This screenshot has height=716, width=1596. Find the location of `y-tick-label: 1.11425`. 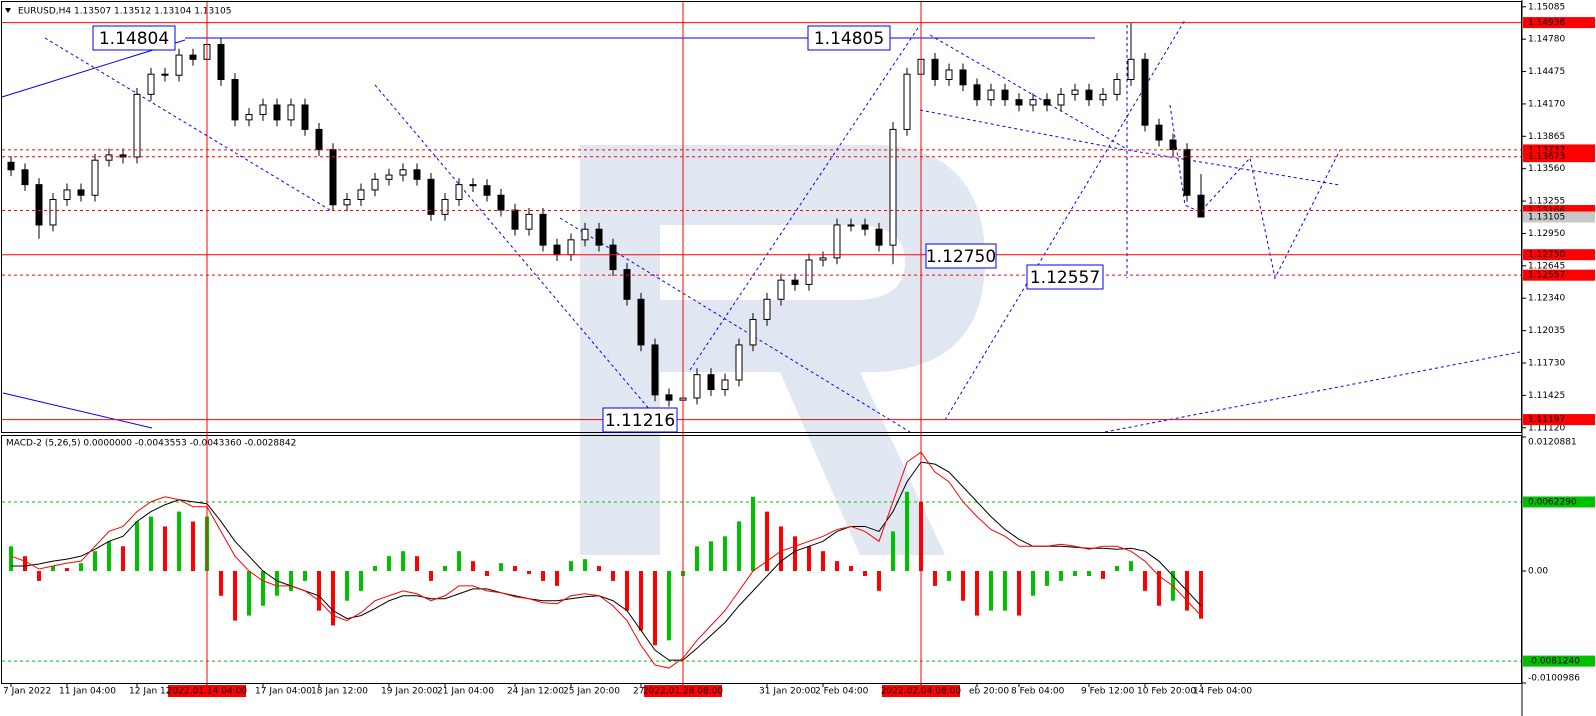

y-tick-label: 1.11425 is located at coordinates (1546, 396).